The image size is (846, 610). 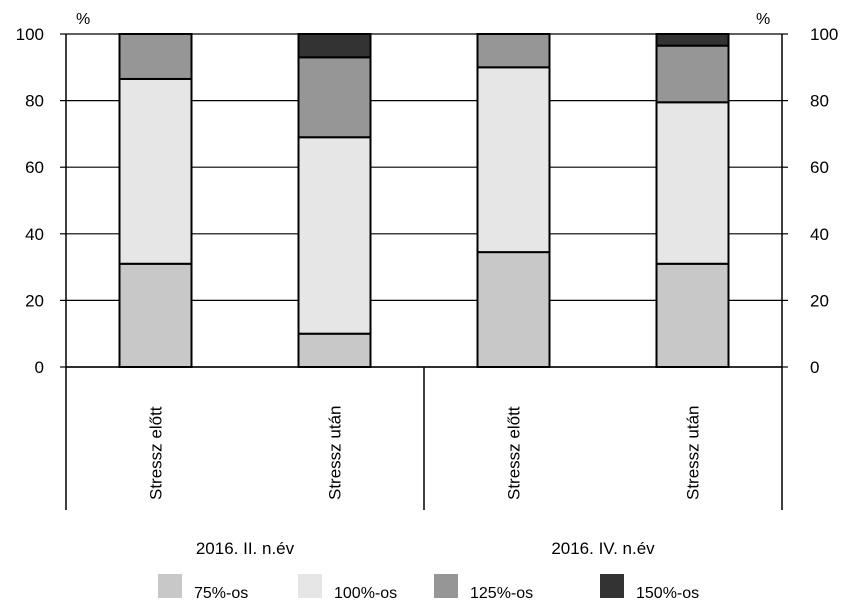 What do you see at coordinates (819, 101) in the screenshot?
I see `y-tick-label-right: 80` at bounding box center [819, 101].